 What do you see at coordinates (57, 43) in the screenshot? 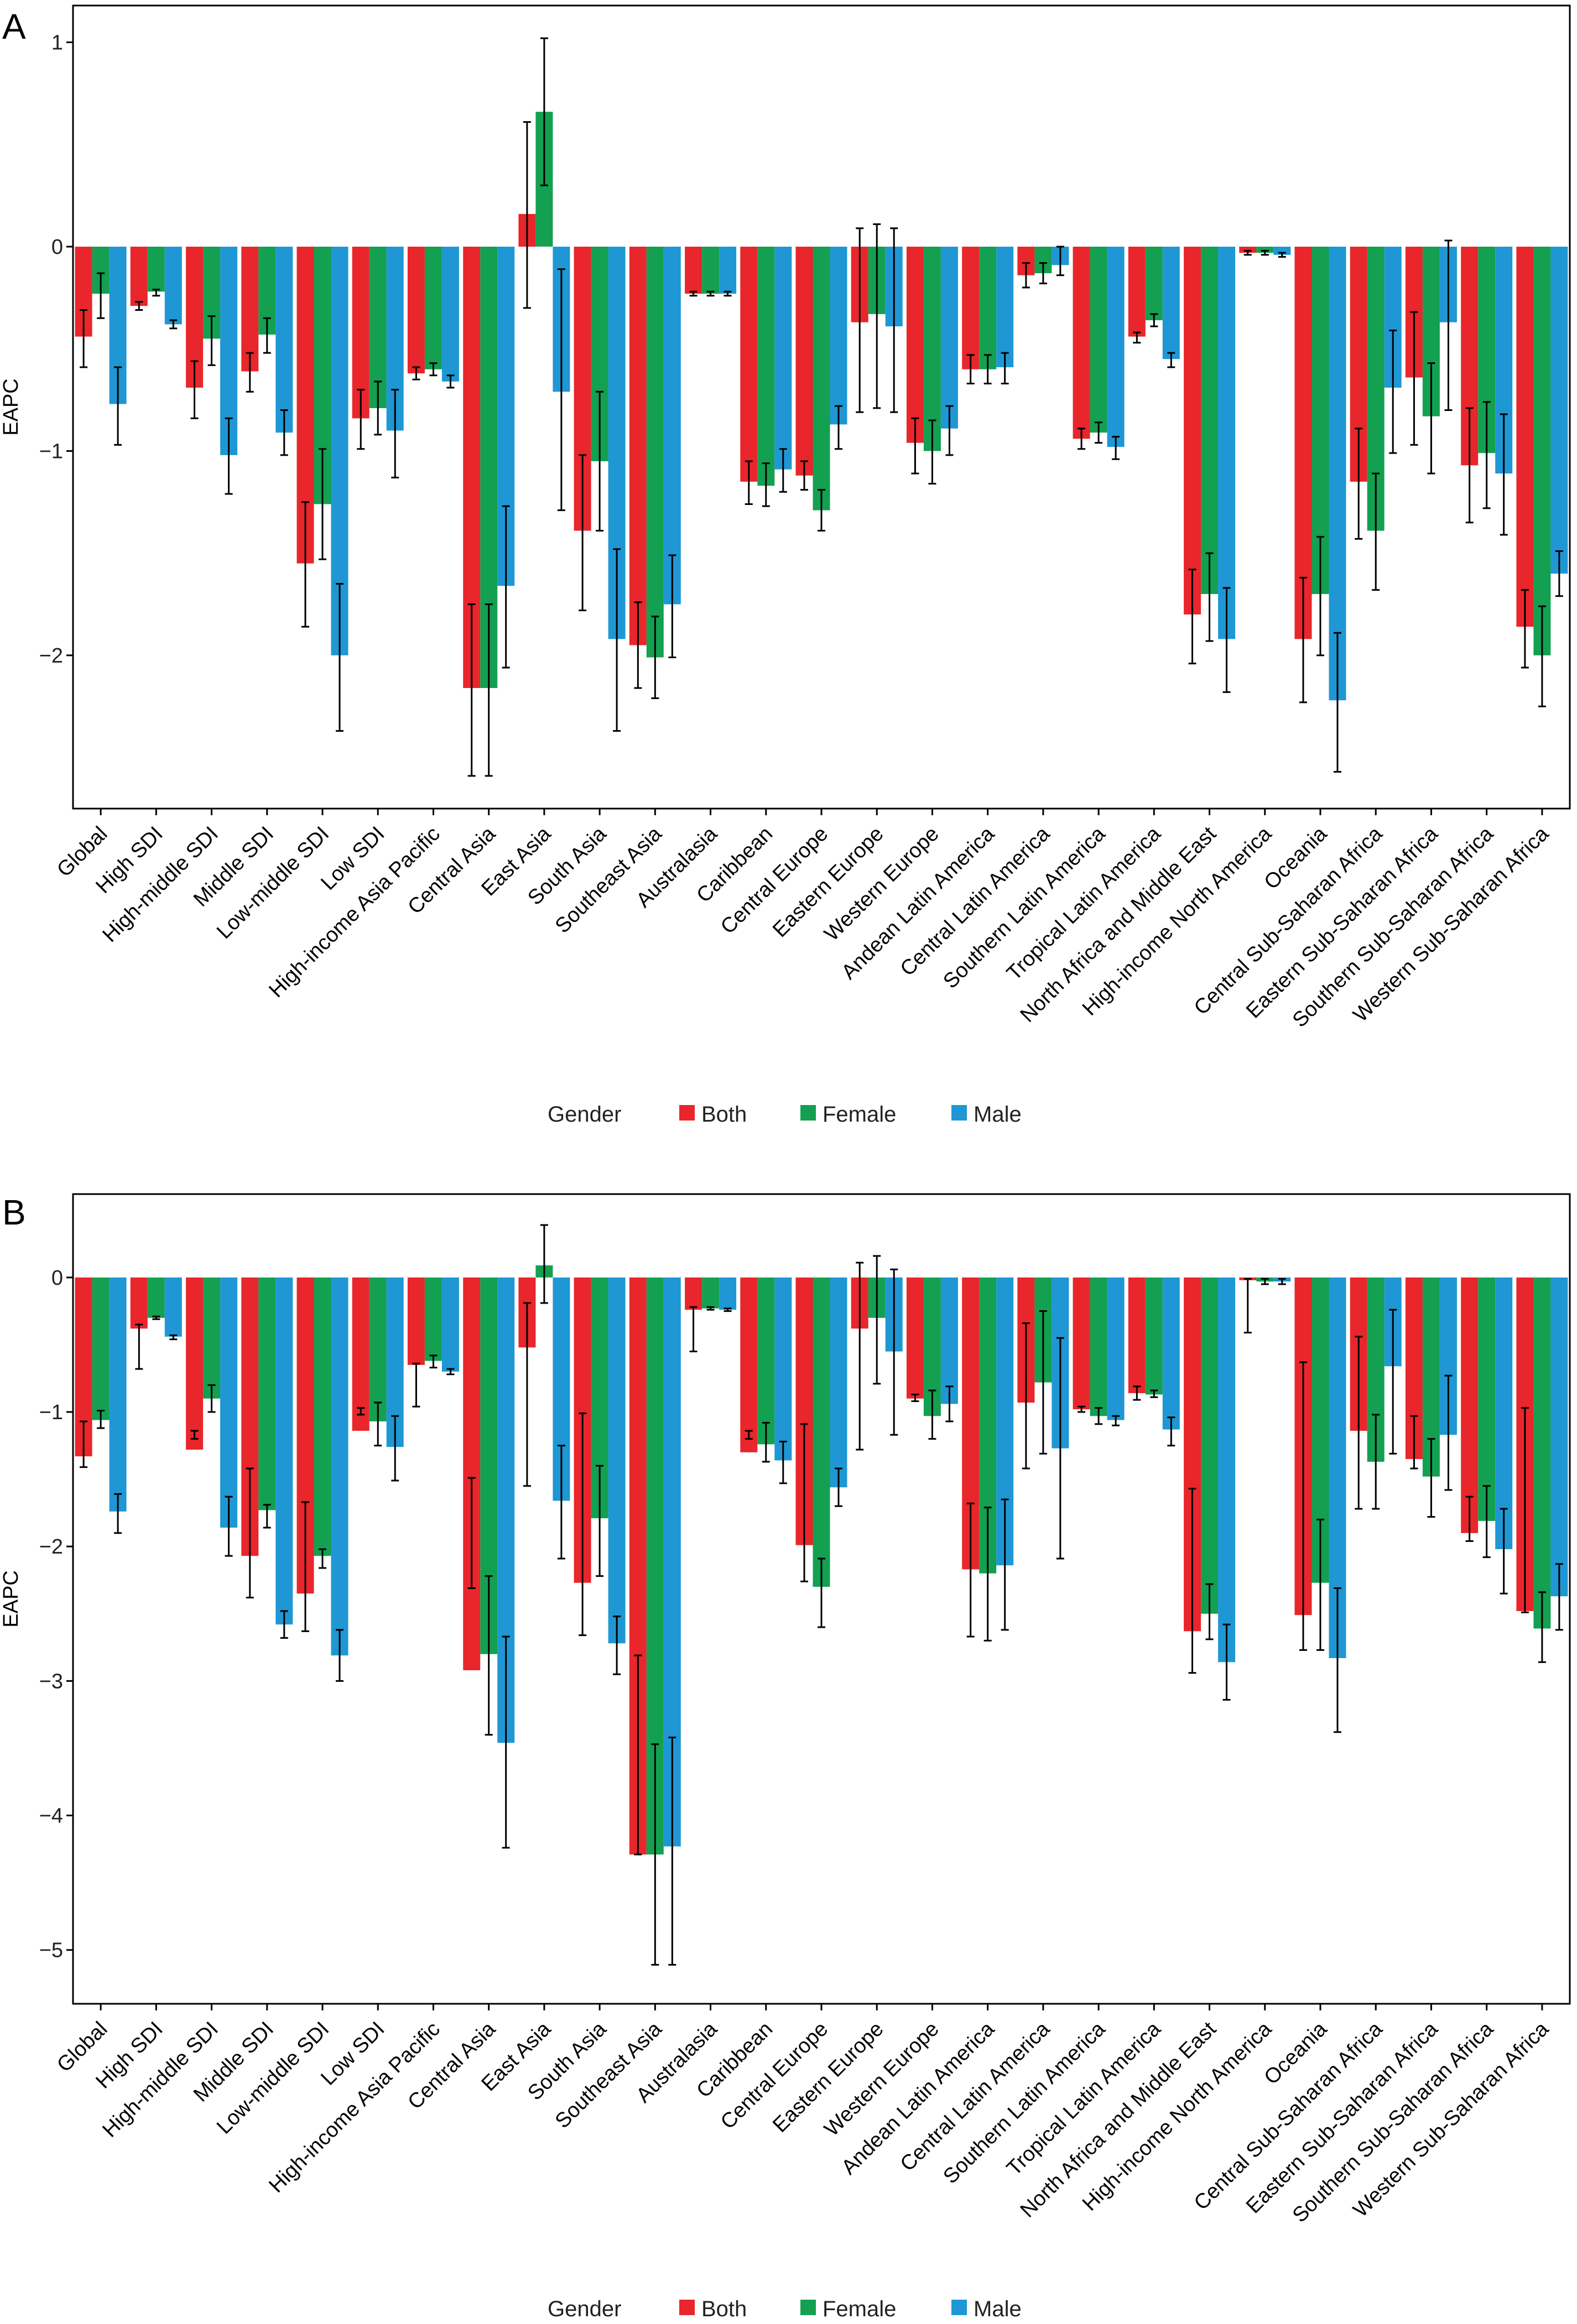
I see `y-tick-label: 1` at bounding box center [57, 43].